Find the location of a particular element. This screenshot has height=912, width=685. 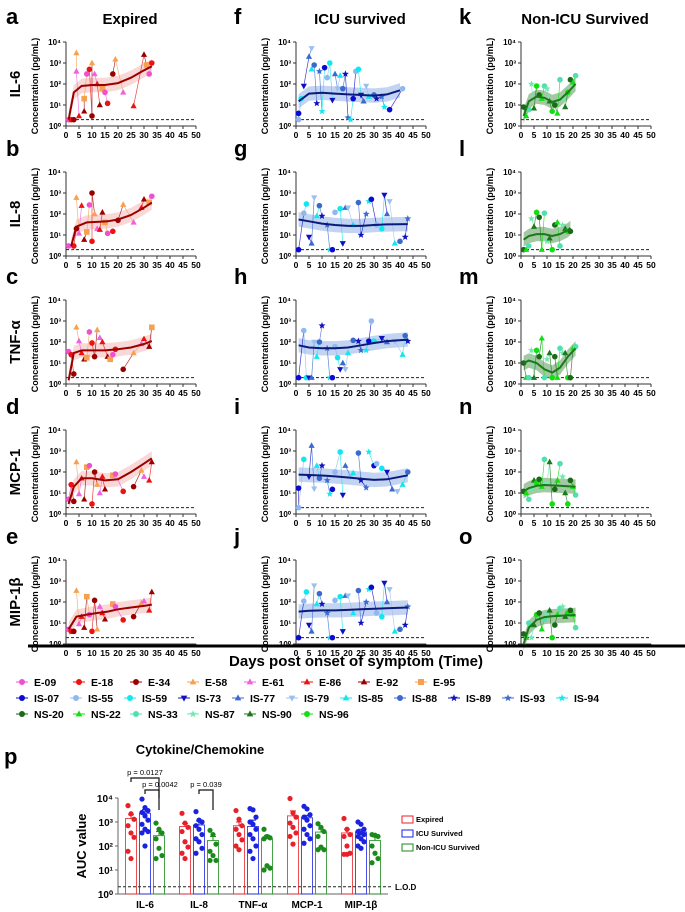

panel-letter: h is located at coordinates (240, 276).